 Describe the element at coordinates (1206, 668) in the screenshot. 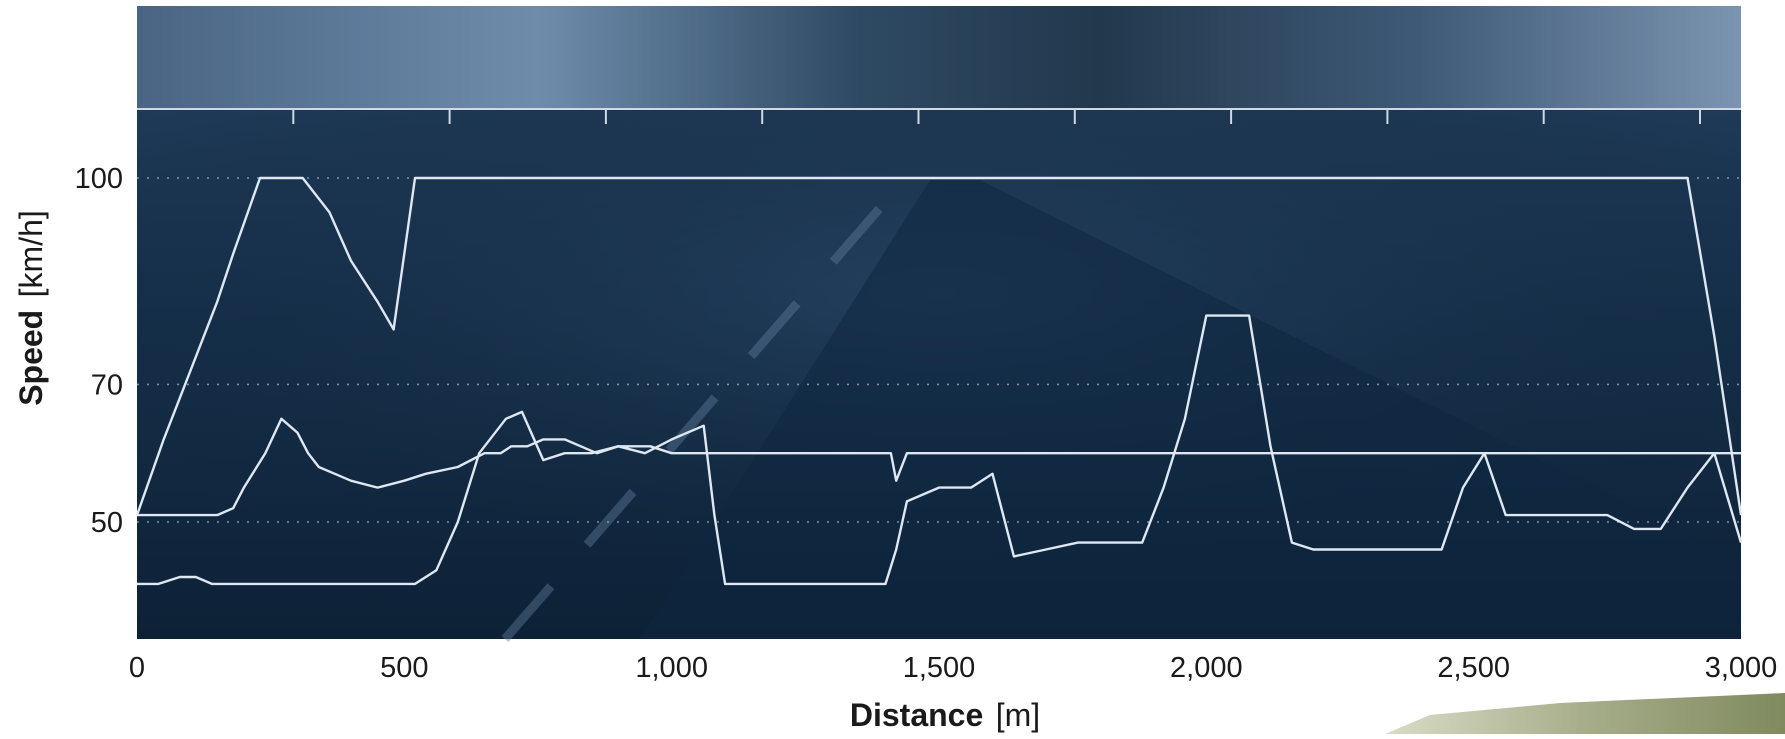

I see `x-tick-label-2000: 2,000` at that location.